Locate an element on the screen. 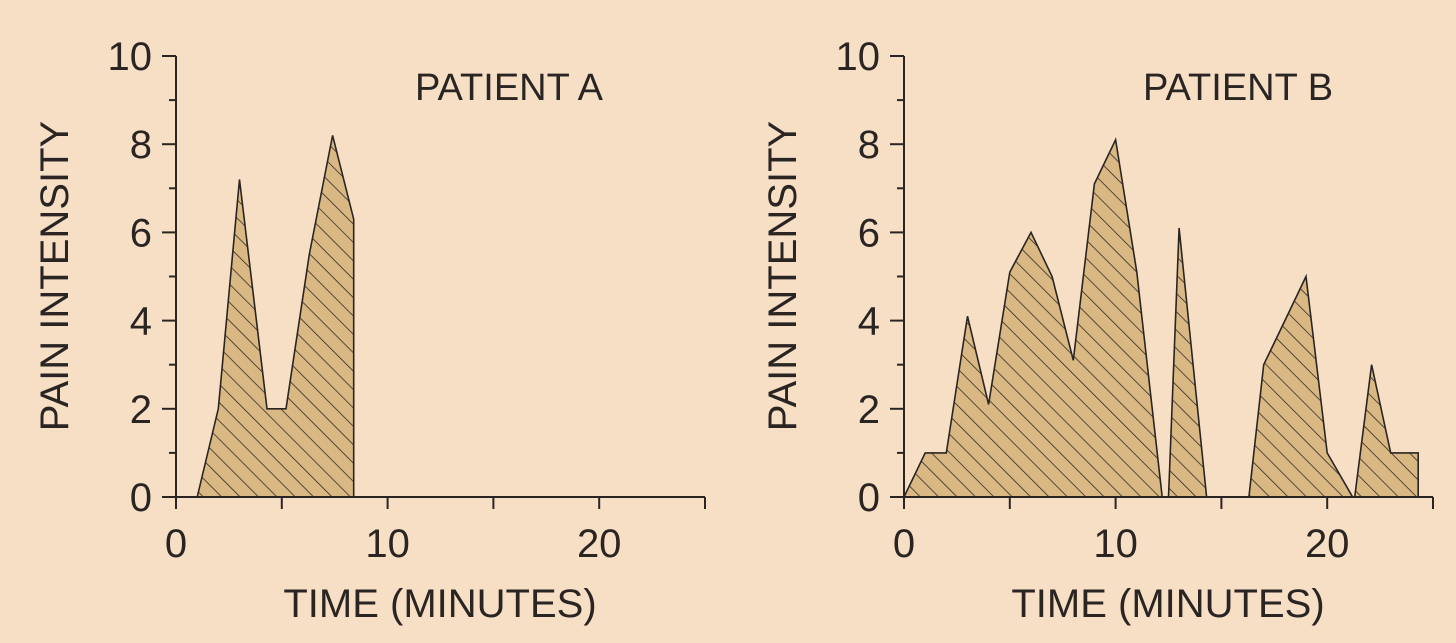 Image resolution: width=1456 pixels, height=643 pixels. panel-a-title: PATIENT A is located at coordinates (509, 88).